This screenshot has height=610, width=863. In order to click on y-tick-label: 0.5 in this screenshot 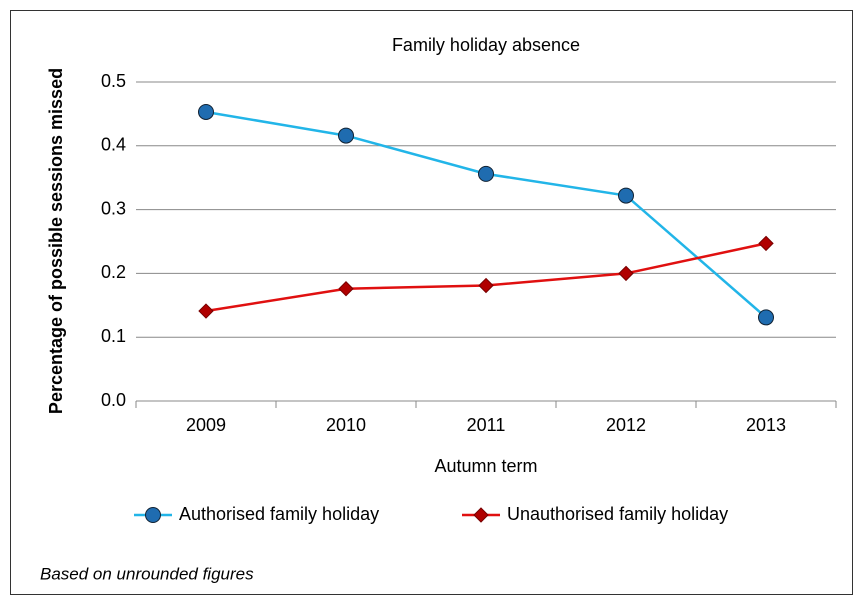, I will do `click(113, 81)`.